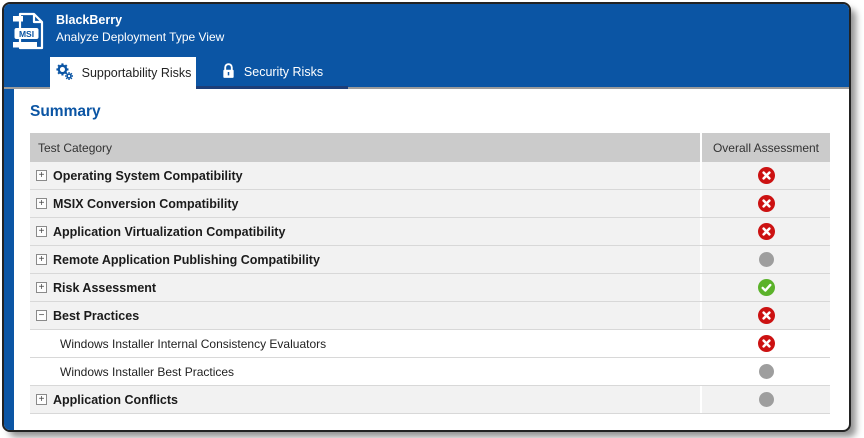 The height and width of the screenshot is (438, 864). I want to click on msi-file-icon-label: MSI, so click(26, 34).